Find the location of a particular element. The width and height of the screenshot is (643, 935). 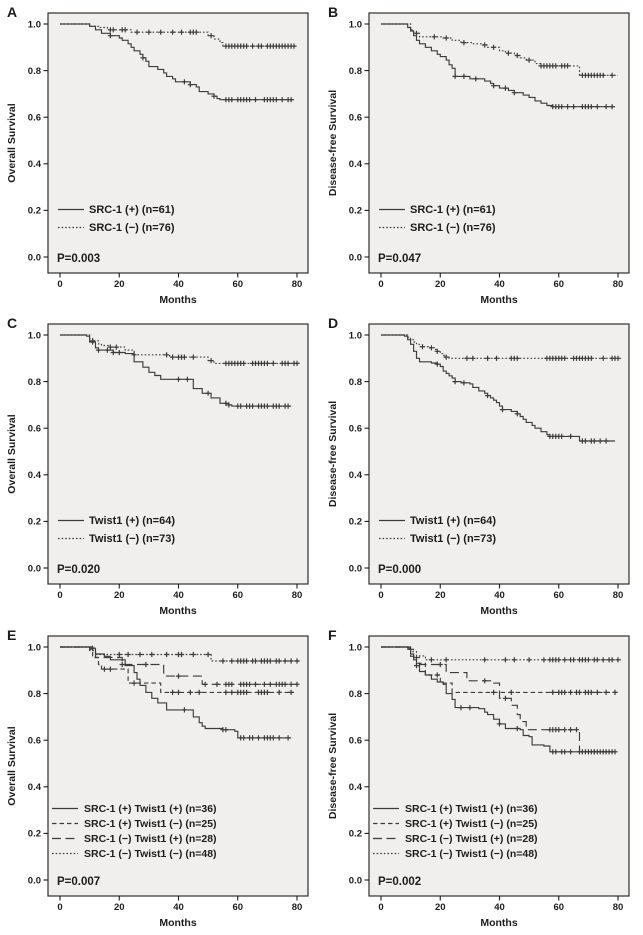

p-value-label: P=0.007 is located at coordinates (78, 882).